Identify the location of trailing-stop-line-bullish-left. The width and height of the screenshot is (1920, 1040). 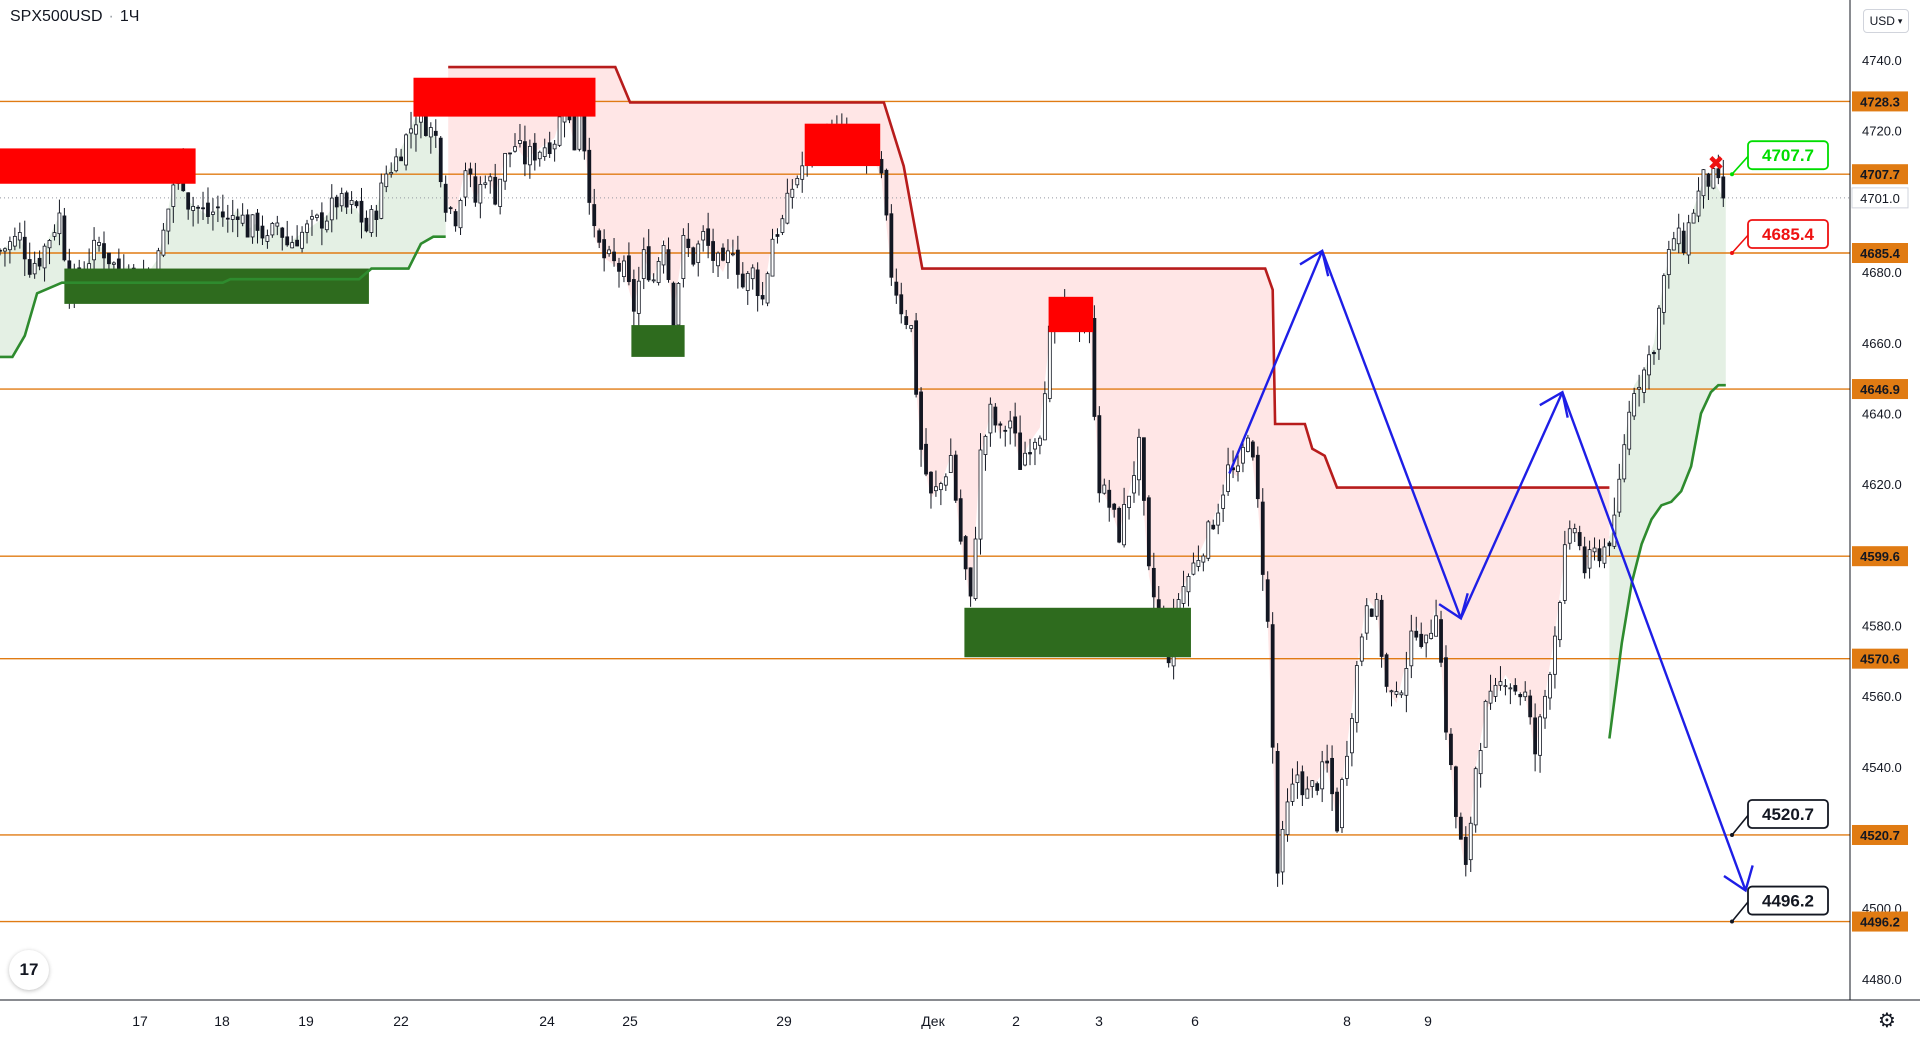
(223, 297).